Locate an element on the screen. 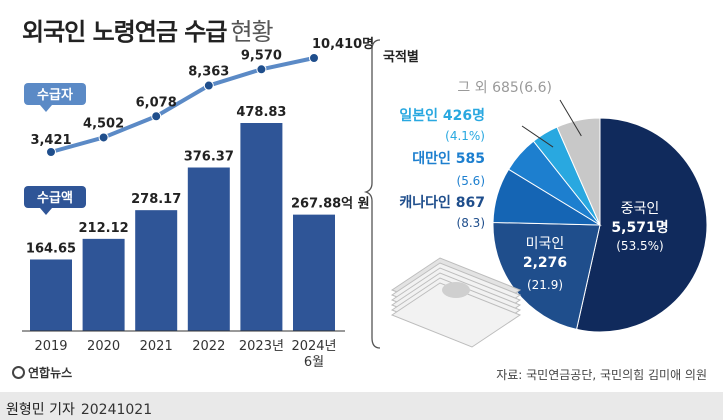  line-value-label: 8,363 is located at coordinates (208, 72).